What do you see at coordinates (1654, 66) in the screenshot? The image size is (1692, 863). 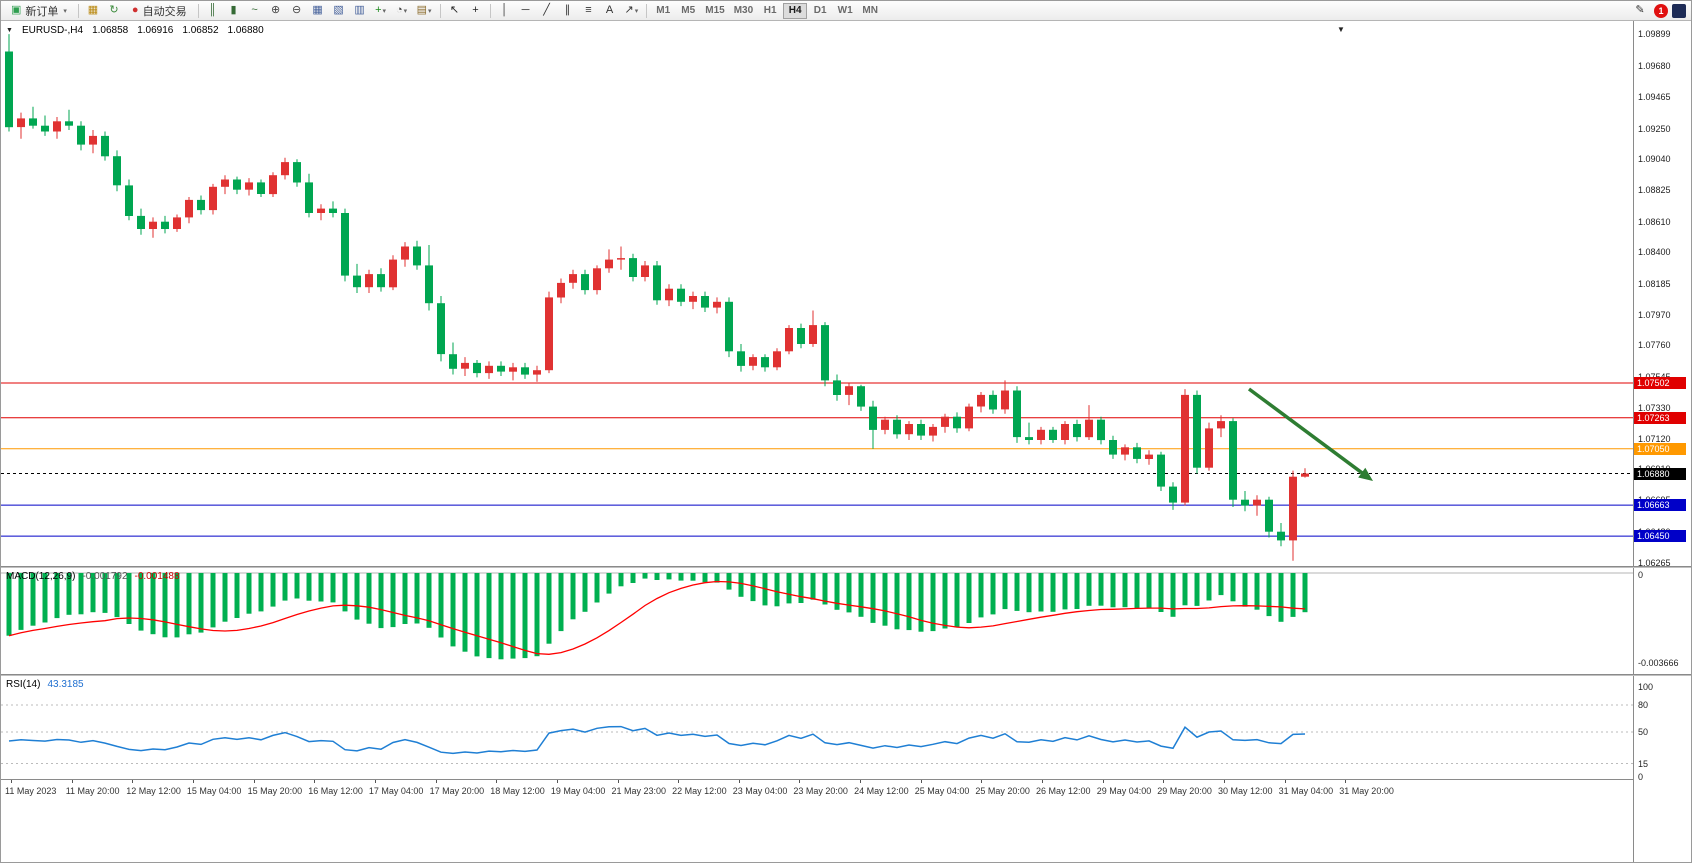 I see `price-axis-label: 1.09680` at bounding box center [1654, 66].